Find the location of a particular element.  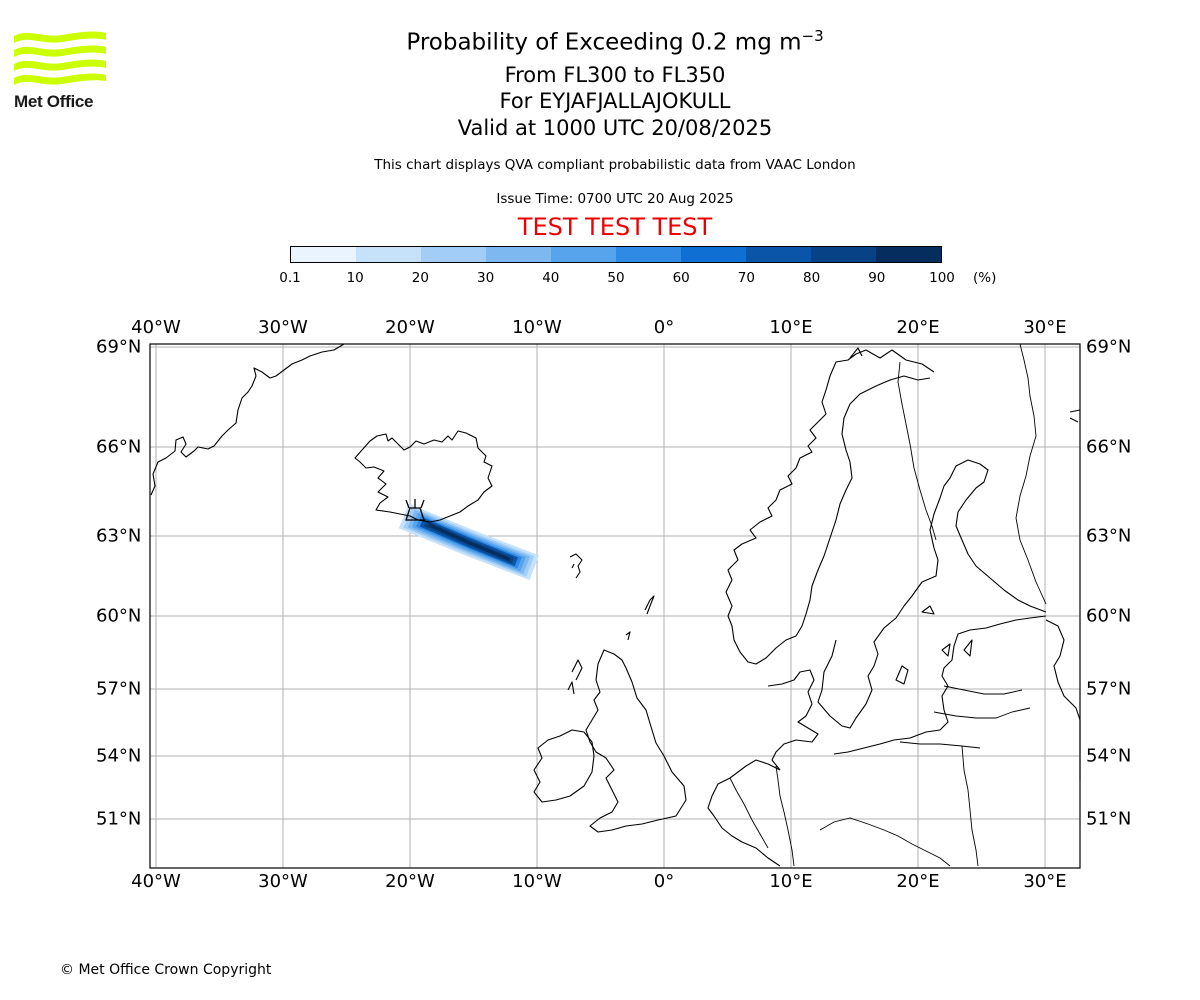

colorbar-tick-label: 30 is located at coordinates (486, 278).